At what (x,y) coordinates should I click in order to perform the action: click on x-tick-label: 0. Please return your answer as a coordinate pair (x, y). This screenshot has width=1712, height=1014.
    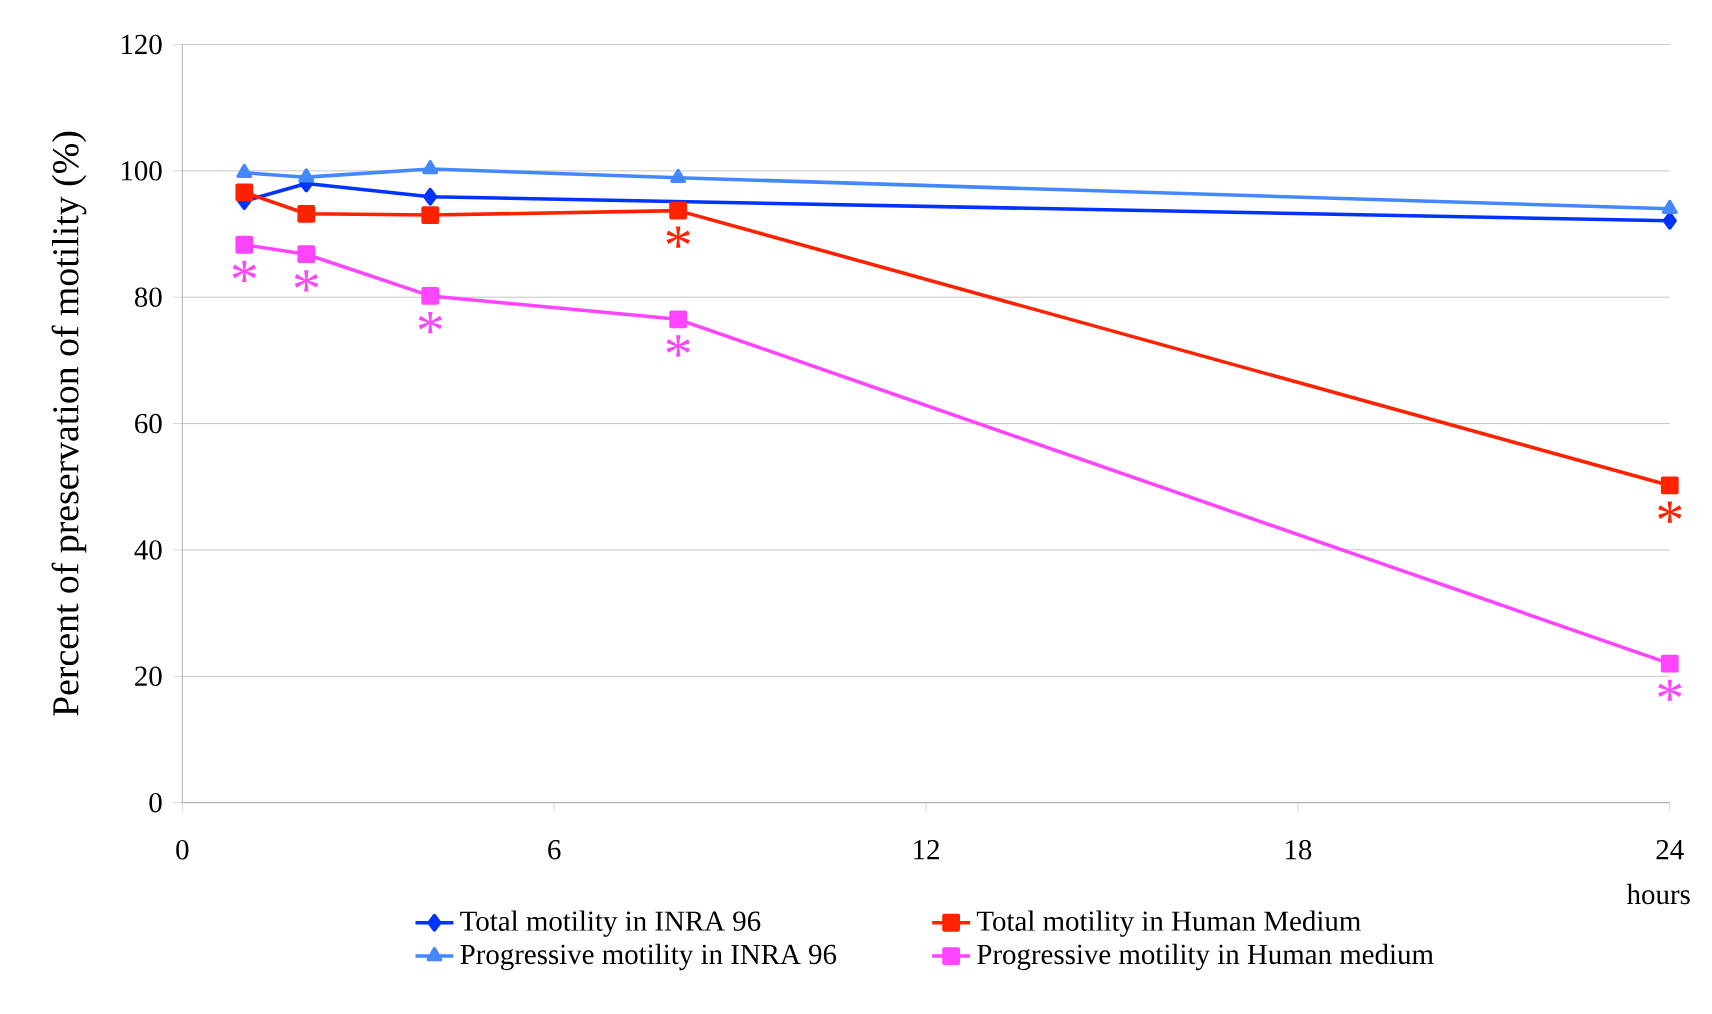
    Looking at the image, I should click on (182, 850).